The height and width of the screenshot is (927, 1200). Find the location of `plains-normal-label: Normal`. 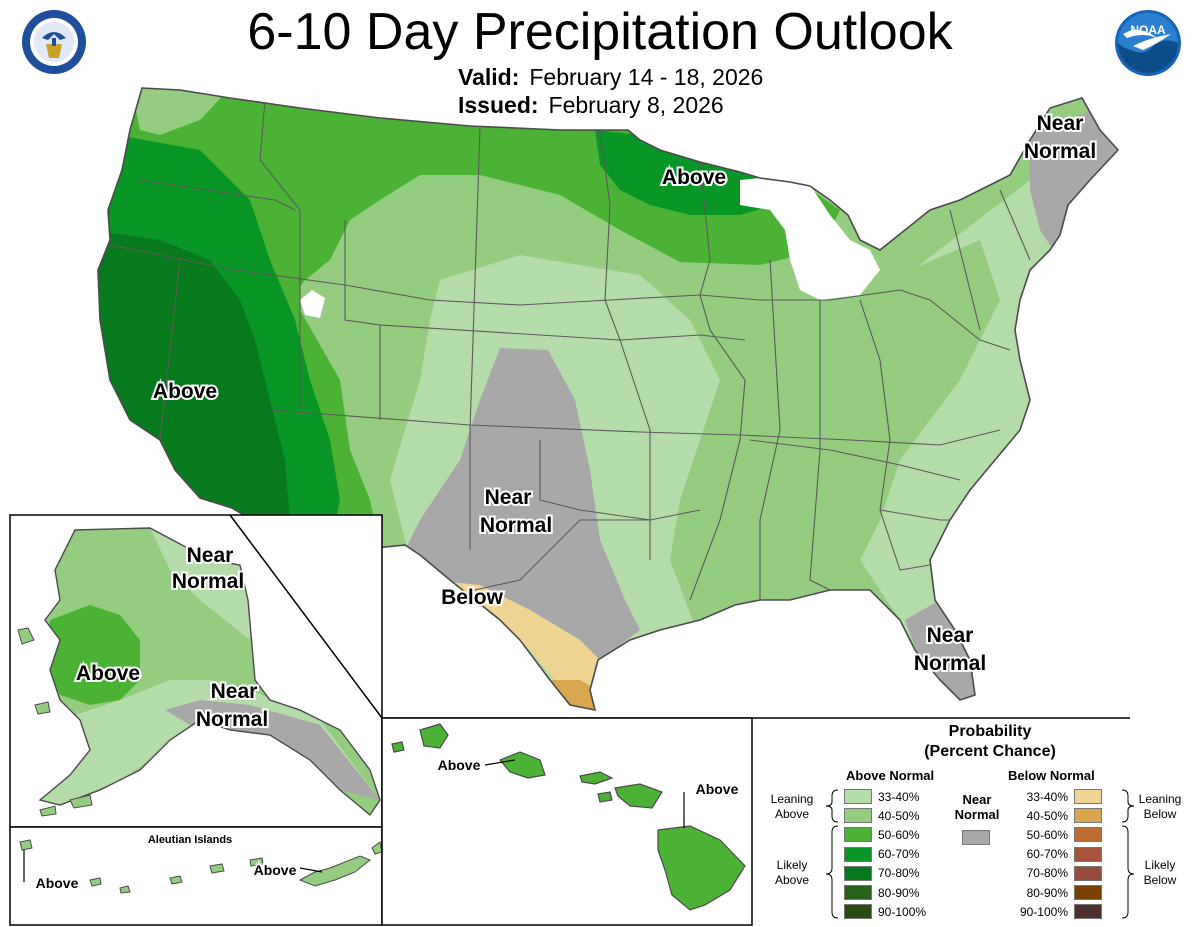

plains-normal-label: Normal is located at coordinates (516, 525).